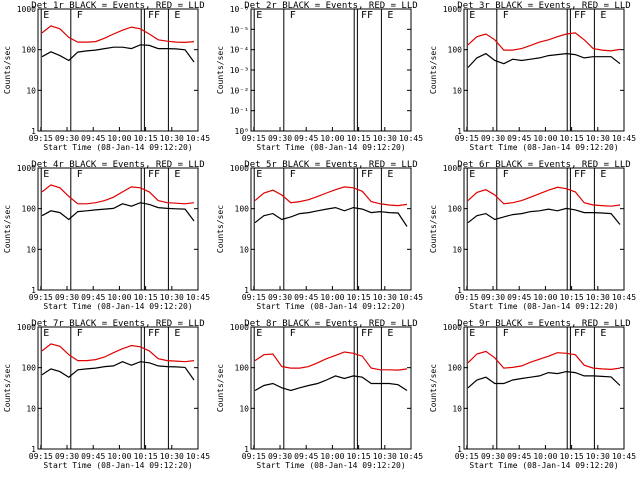 The height and width of the screenshot is (480, 640). I want to click on panel-title: Det 2r BLACK = Events, RED = LLD, so click(330, 6).